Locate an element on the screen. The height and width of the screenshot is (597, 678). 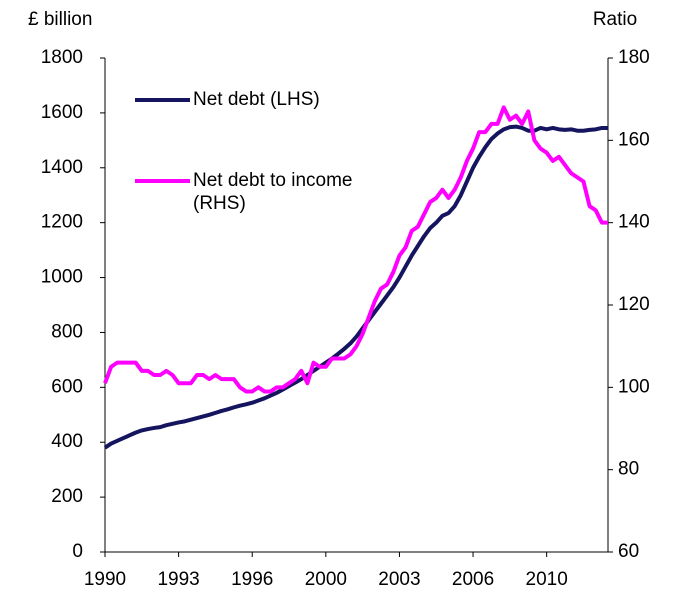
y-tick-label: 400 is located at coordinates (67, 441).